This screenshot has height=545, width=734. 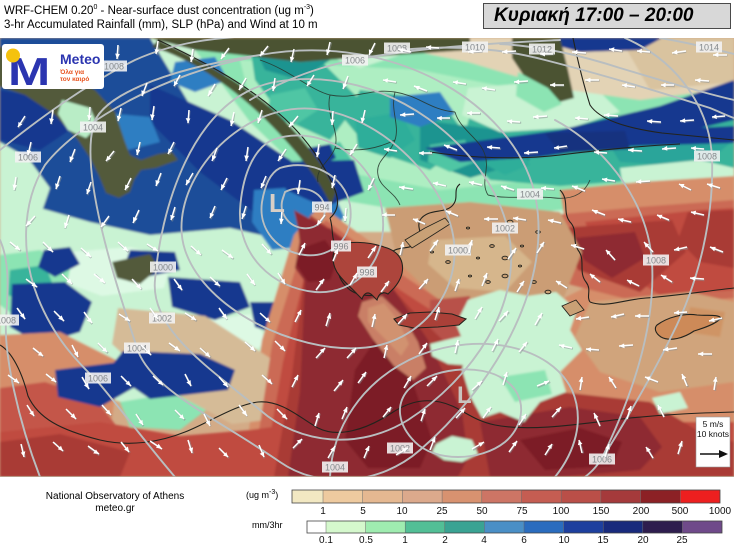 I want to click on svg-text: 4, so click(x=484, y=540).